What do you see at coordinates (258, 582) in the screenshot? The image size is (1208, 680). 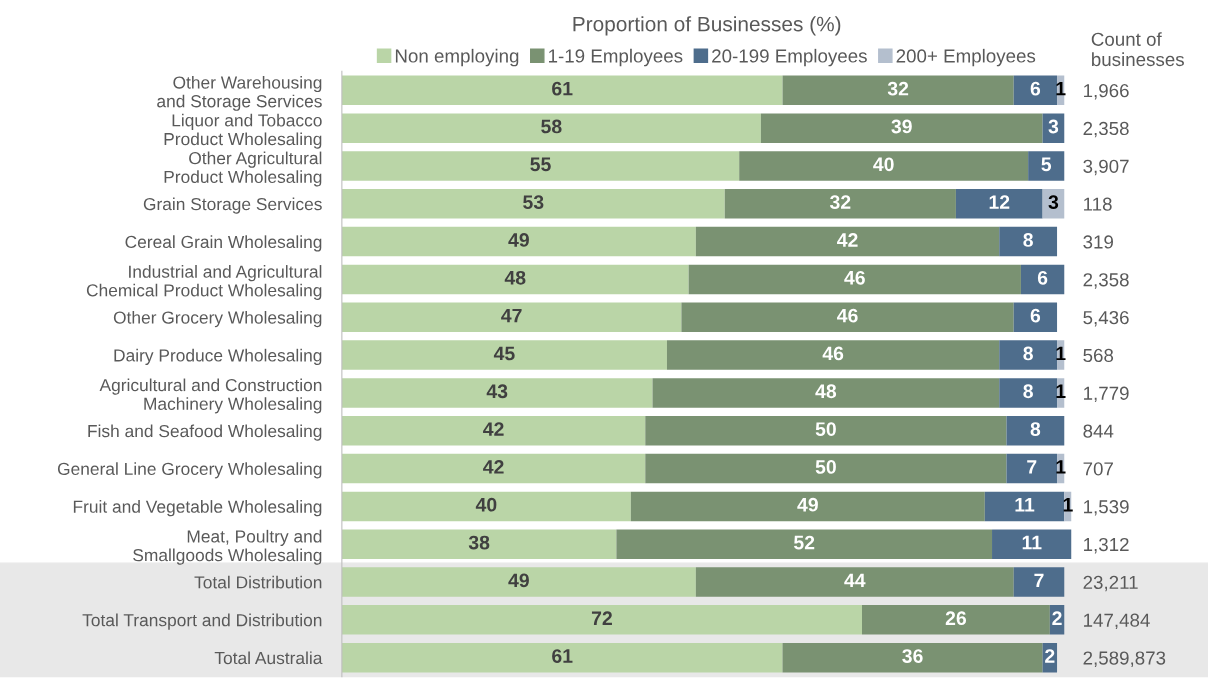 I see `y-tick-label: Total Distribution` at bounding box center [258, 582].